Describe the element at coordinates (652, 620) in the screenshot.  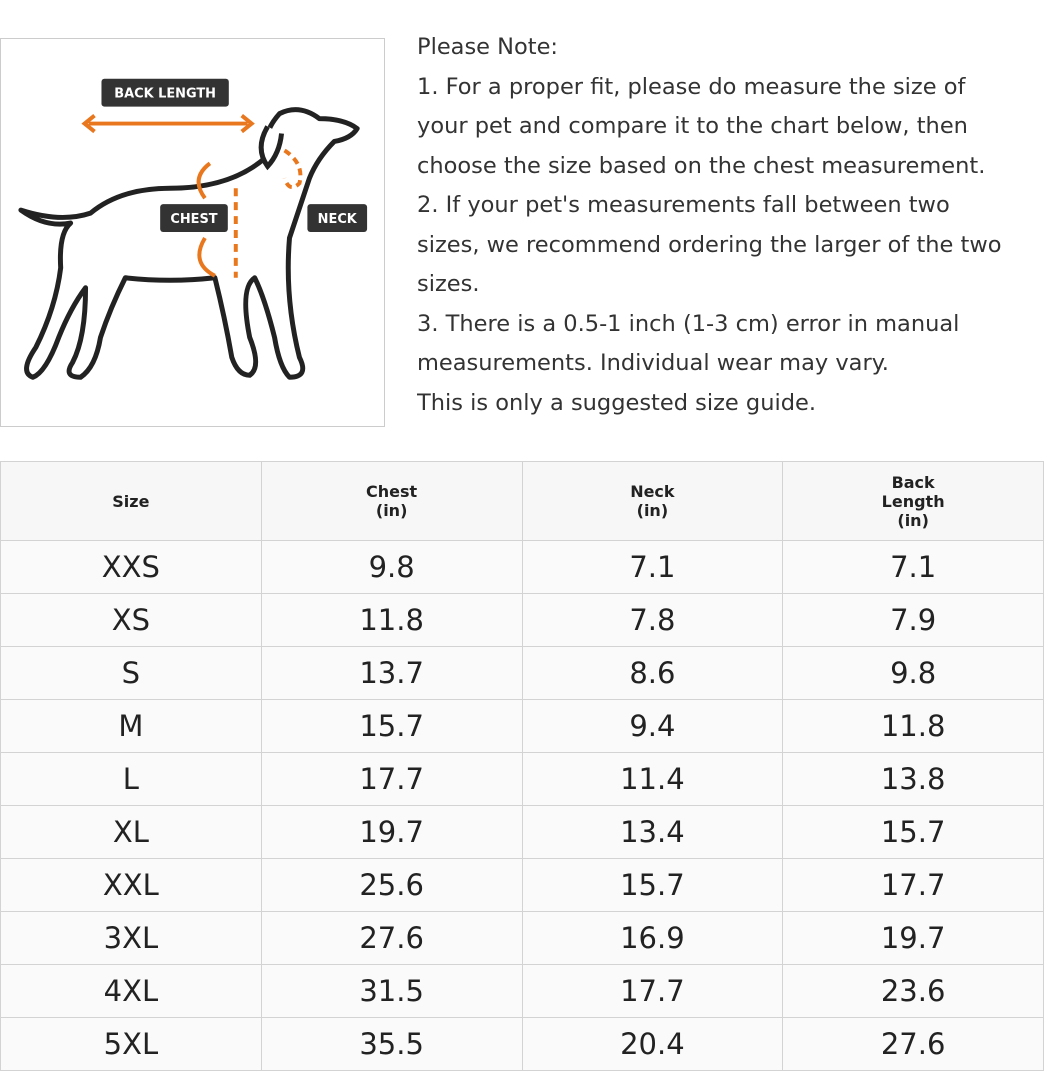
I see `table-cell: 7.8` at that location.